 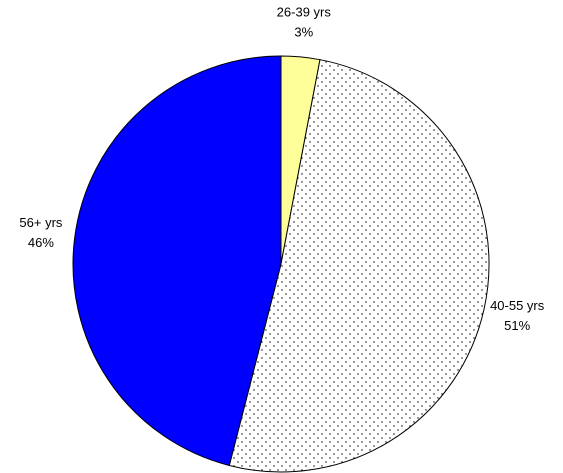 What do you see at coordinates (517, 325) in the screenshot?
I see `slice-value-label: 51%` at bounding box center [517, 325].